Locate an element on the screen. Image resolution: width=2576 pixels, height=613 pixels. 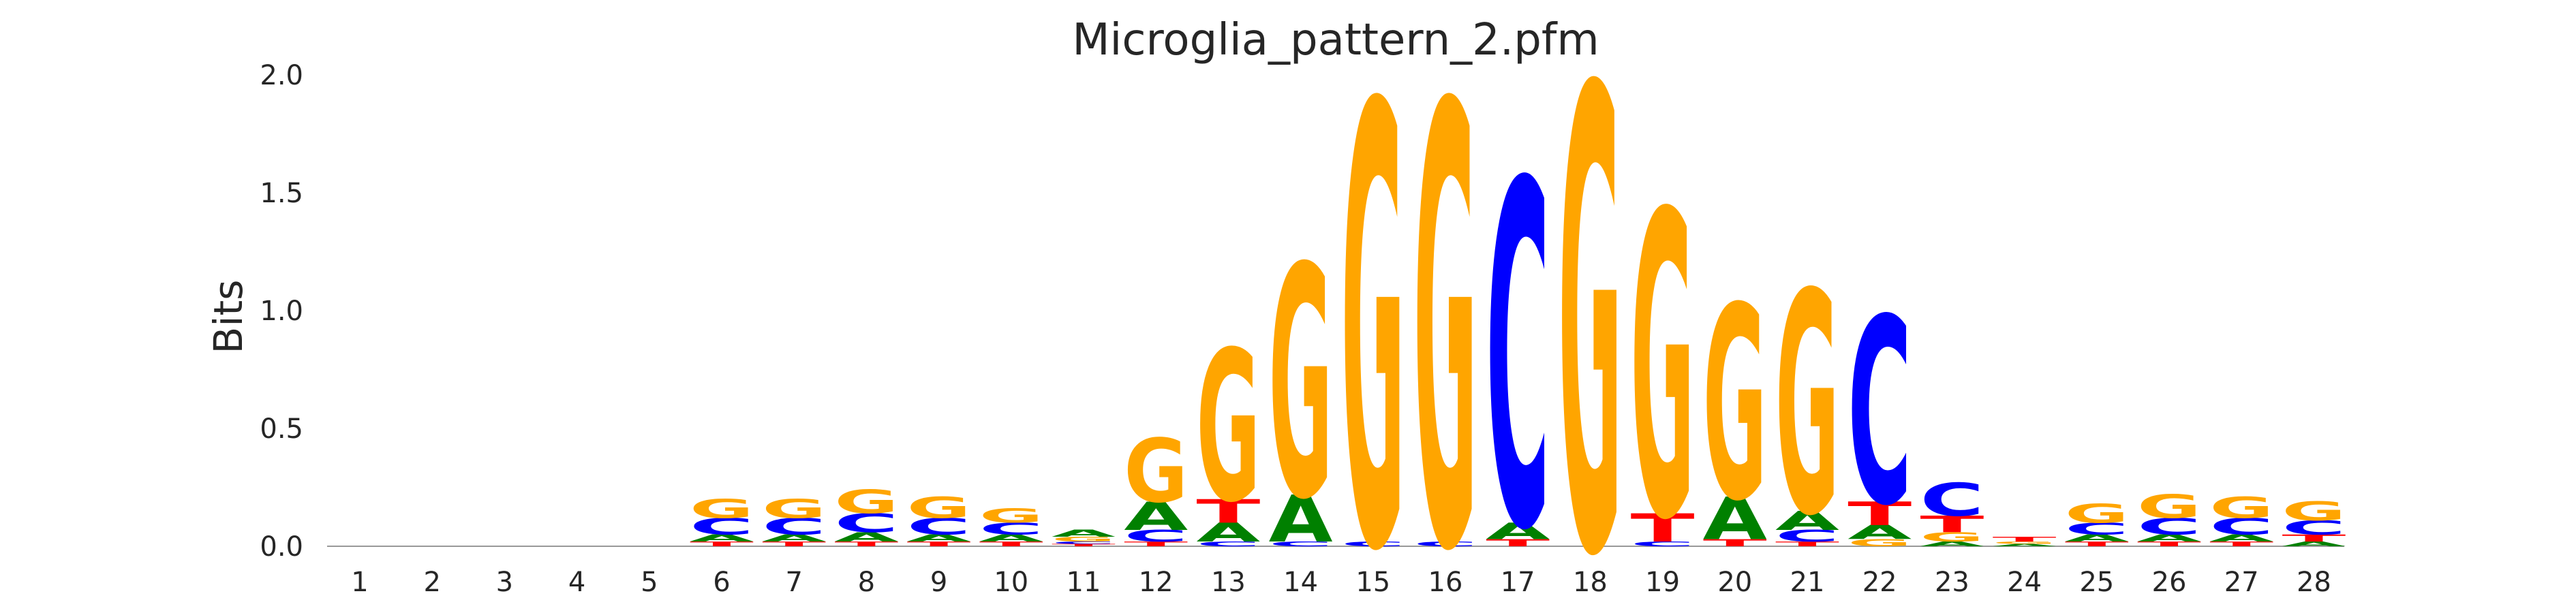
y-tick-label: 2.0 is located at coordinates (281, 75).